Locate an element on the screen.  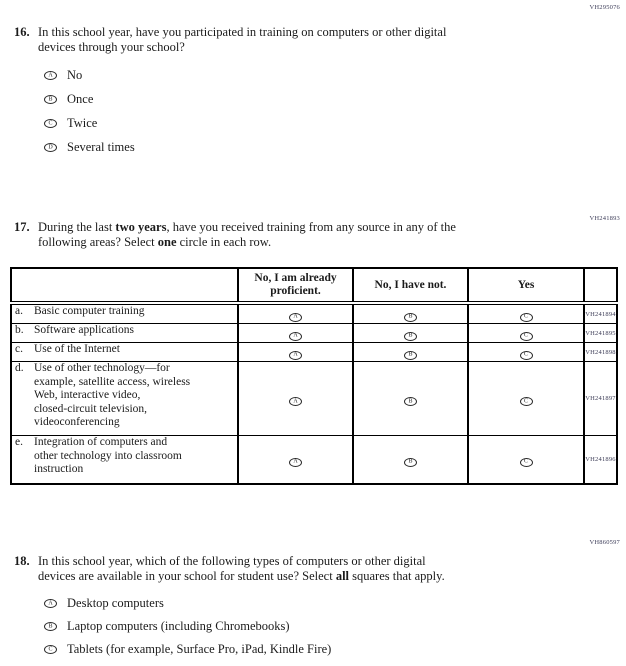
row-letter: c. is located at coordinates (19, 349).